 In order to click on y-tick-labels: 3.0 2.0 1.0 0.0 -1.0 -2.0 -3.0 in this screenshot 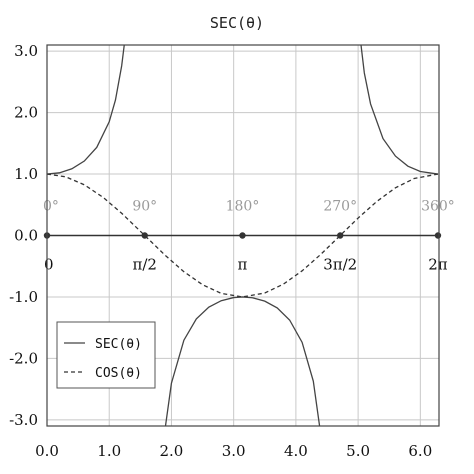, I will do `click(23, 235)`.